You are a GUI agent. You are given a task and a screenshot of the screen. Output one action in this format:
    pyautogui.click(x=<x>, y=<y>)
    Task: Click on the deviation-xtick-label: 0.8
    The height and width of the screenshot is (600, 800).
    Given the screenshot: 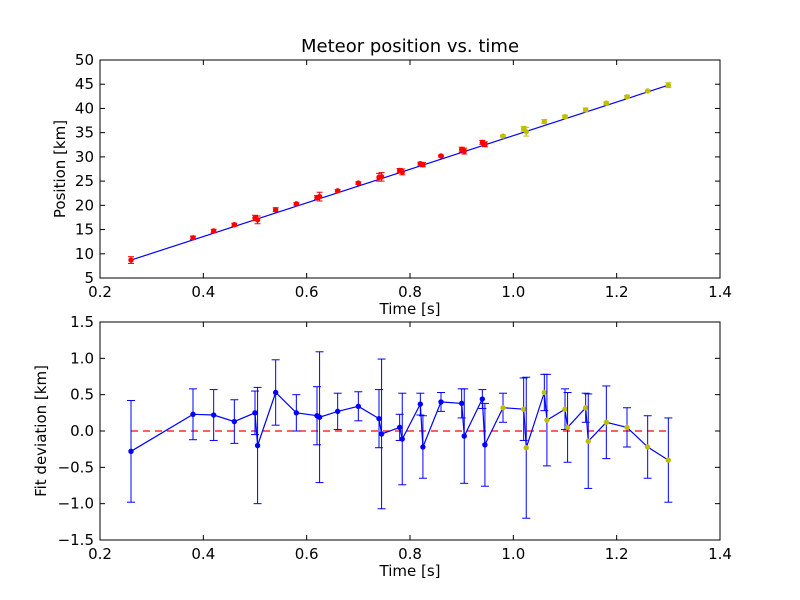 What is the action you would take?
    pyautogui.click(x=410, y=554)
    